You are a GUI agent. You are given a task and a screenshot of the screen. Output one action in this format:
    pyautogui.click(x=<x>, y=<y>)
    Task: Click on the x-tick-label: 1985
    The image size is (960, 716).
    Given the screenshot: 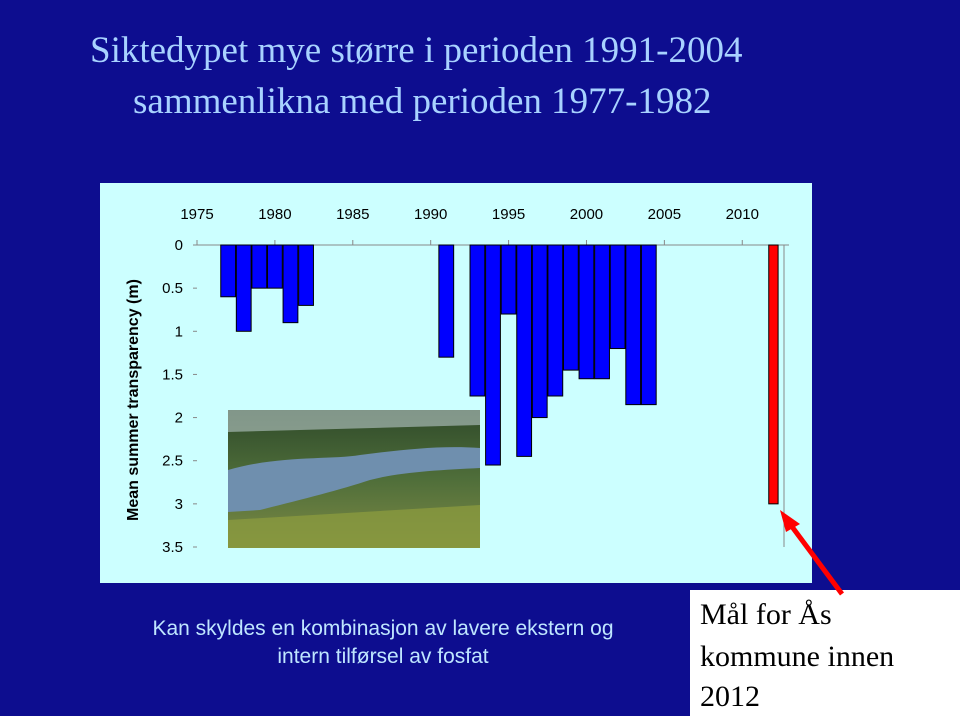 What is the action you would take?
    pyautogui.click(x=352, y=214)
    